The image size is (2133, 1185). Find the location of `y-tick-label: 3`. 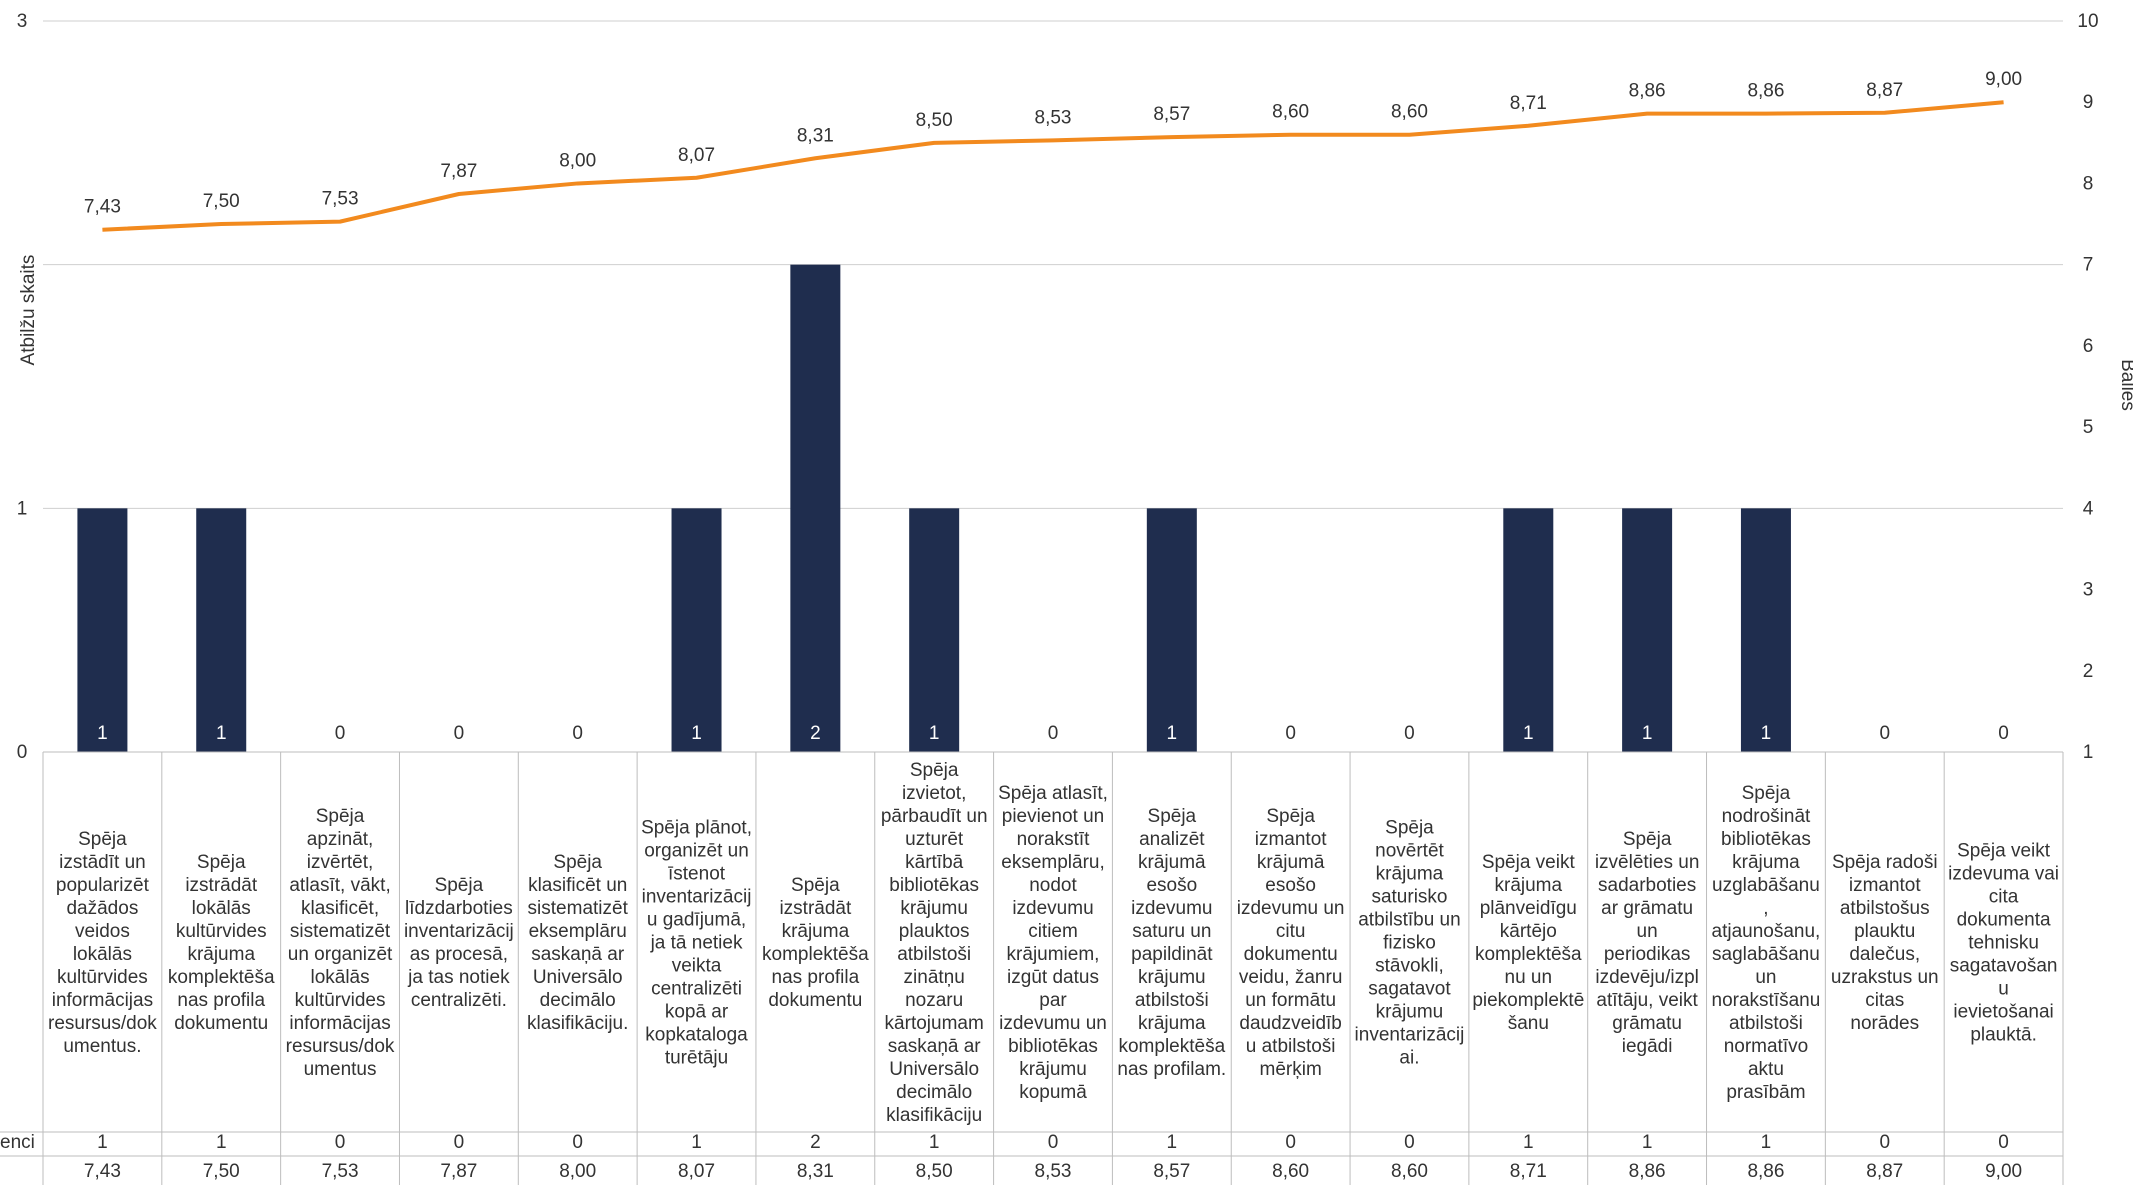

y-tick-label: 3 is located at coordinates (22, 21).